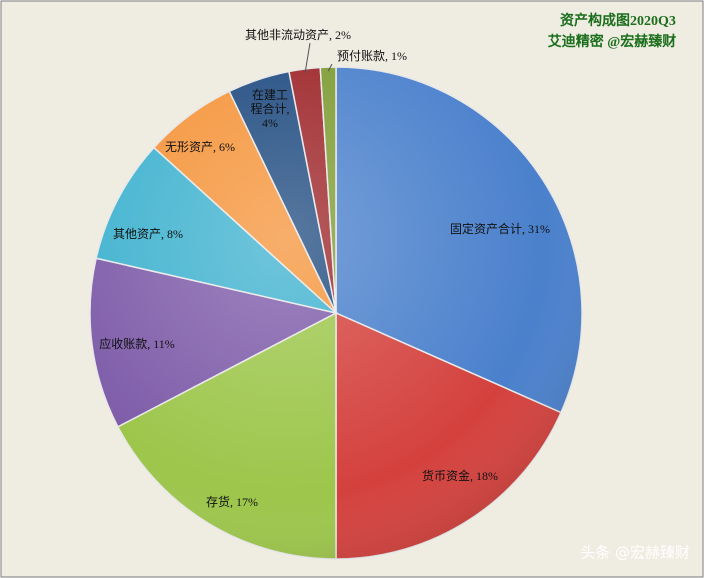  What do you see at coordinates (200, 147) in the screenshot?
I see `data-label: 无形资产, 6%` at bounding box center [200, 147].